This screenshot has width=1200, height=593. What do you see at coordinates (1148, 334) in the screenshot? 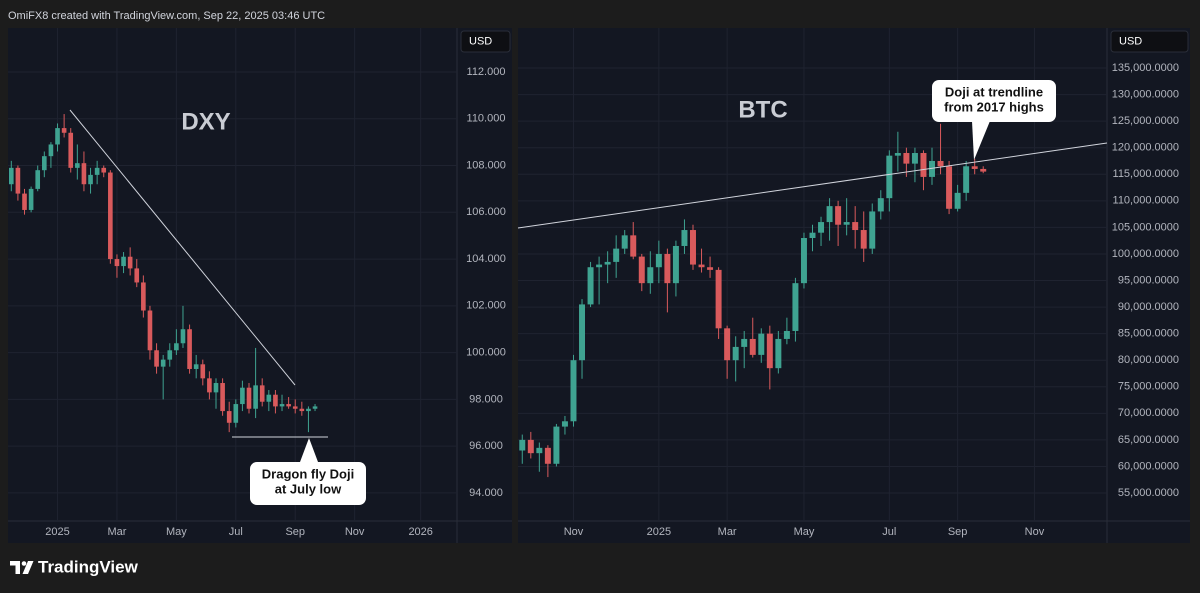
I see `y-tick-label: 85,000.0000` at bounding box center [1148, 334].